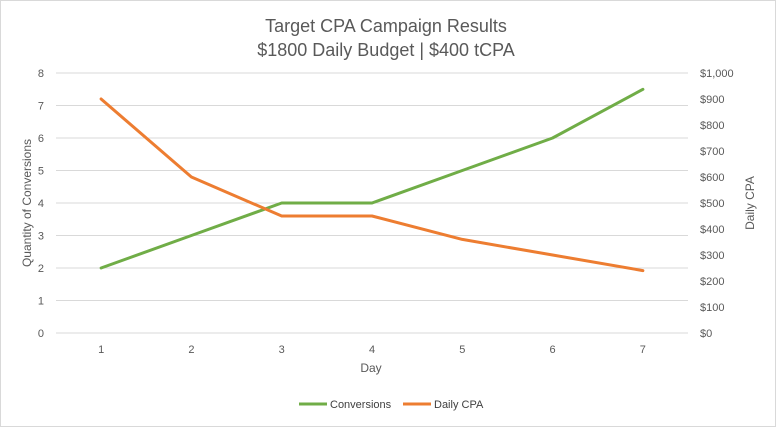 This screenshot has width=776, height=427. I want to click on x-tick-label: 4, so click(372, 350).